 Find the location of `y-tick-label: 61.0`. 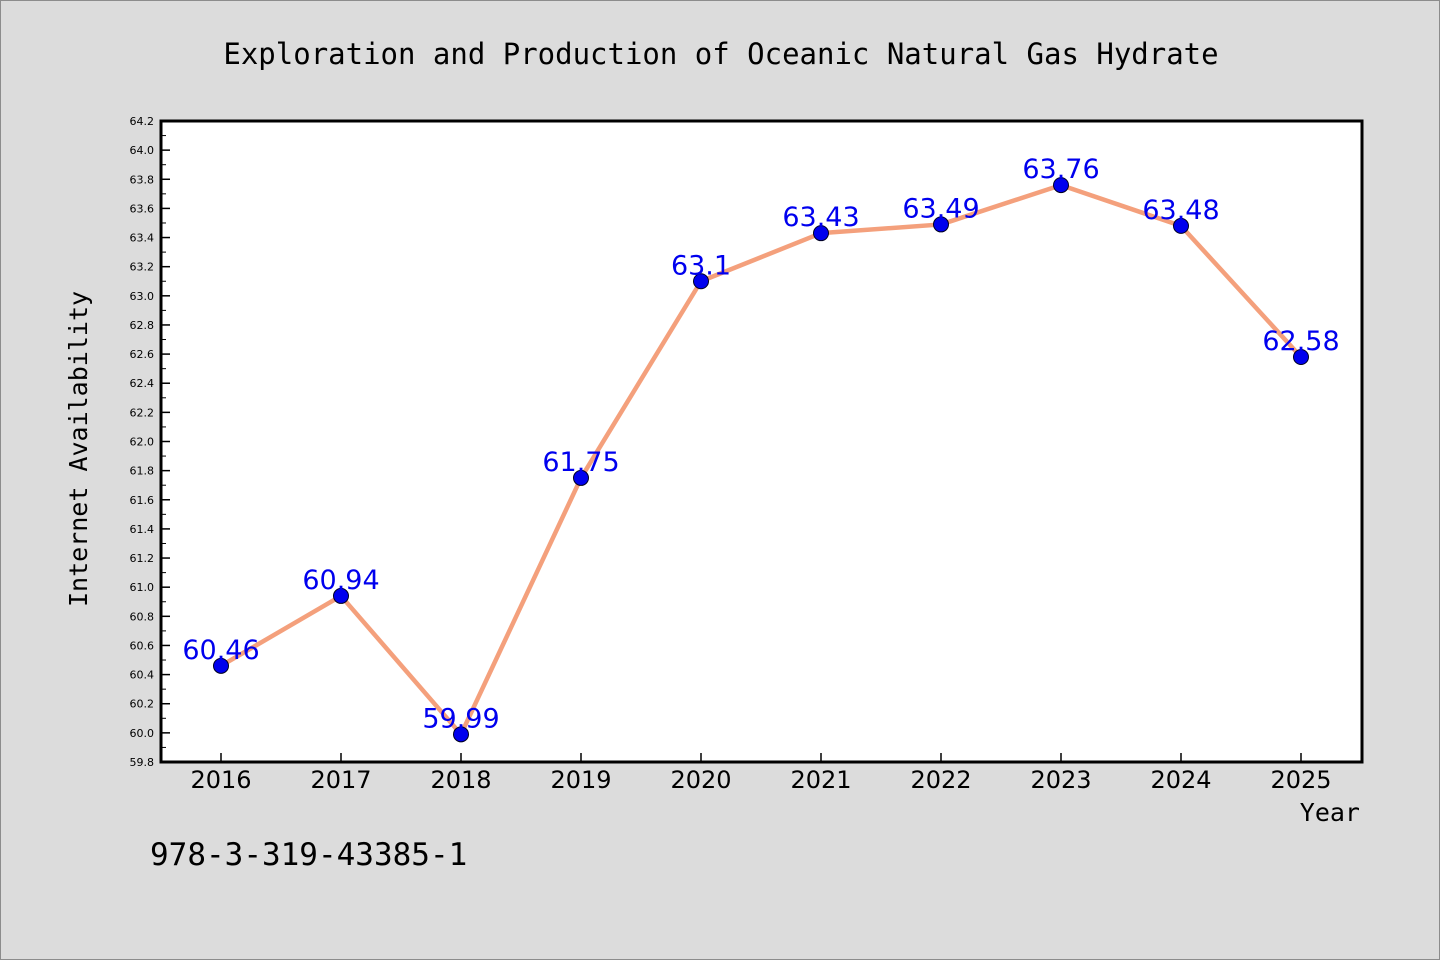

y-tick-label: 61.0 is located at coordinates (142, 587).